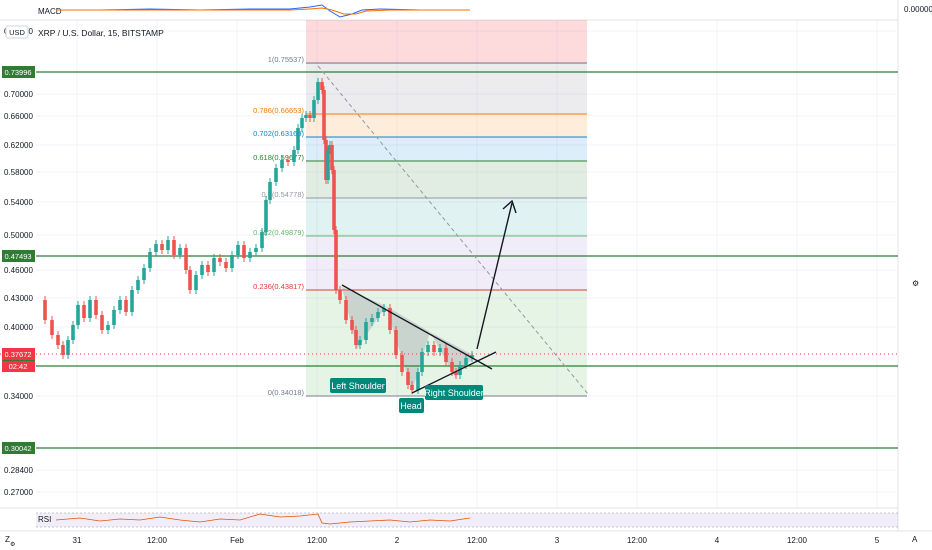 The image size is (932, 550). Describe the element at coordinates (446, 42) in the screenshot. I see `fib-extension-zone` at that location.